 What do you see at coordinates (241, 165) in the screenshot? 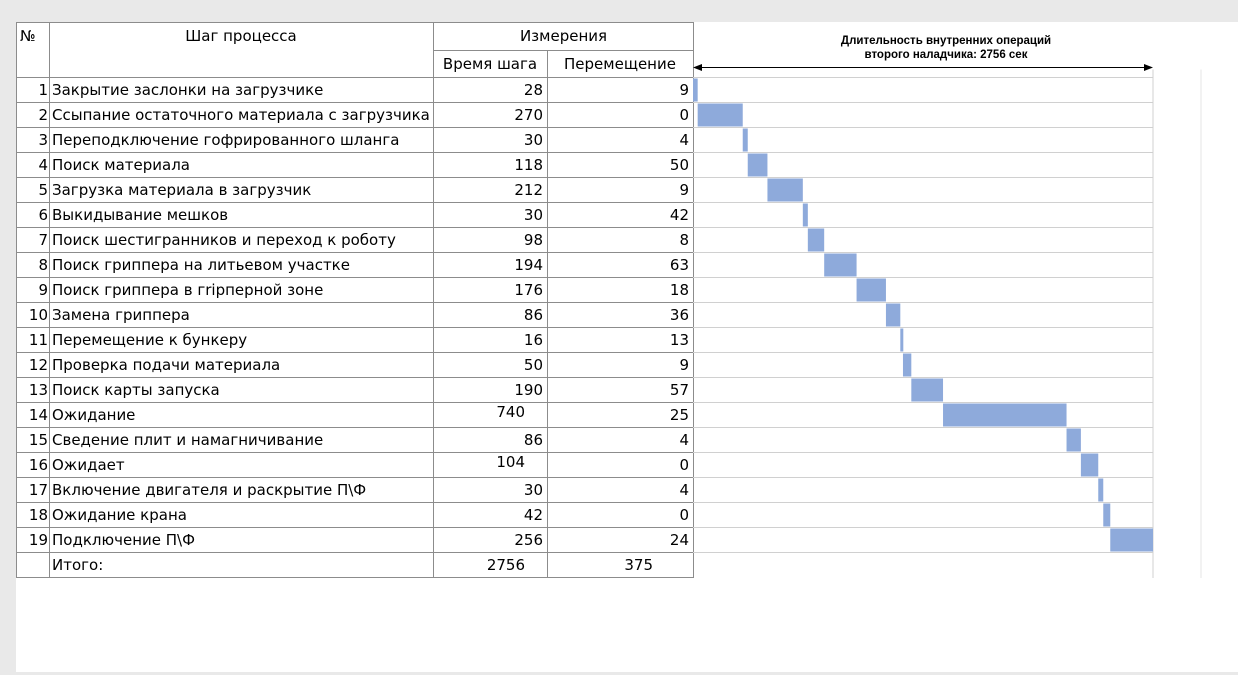
I see `step-name: Поиск материала` at bounding box center [241, 165].